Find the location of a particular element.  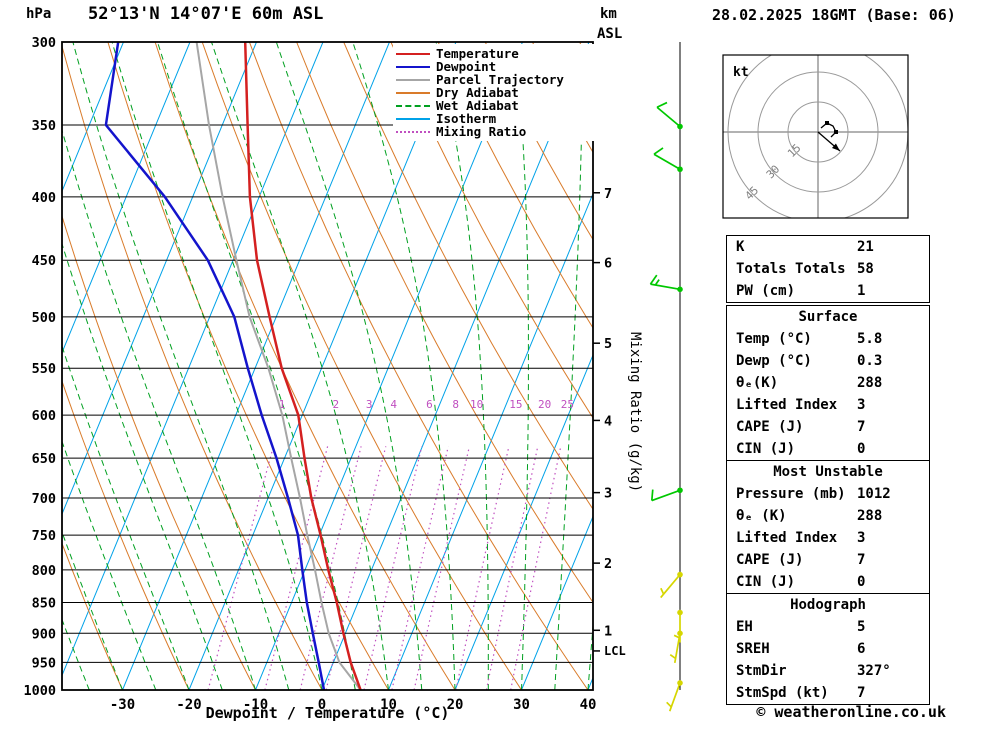

pressure-tick-label: 450 is located at coordinates (44, 261).